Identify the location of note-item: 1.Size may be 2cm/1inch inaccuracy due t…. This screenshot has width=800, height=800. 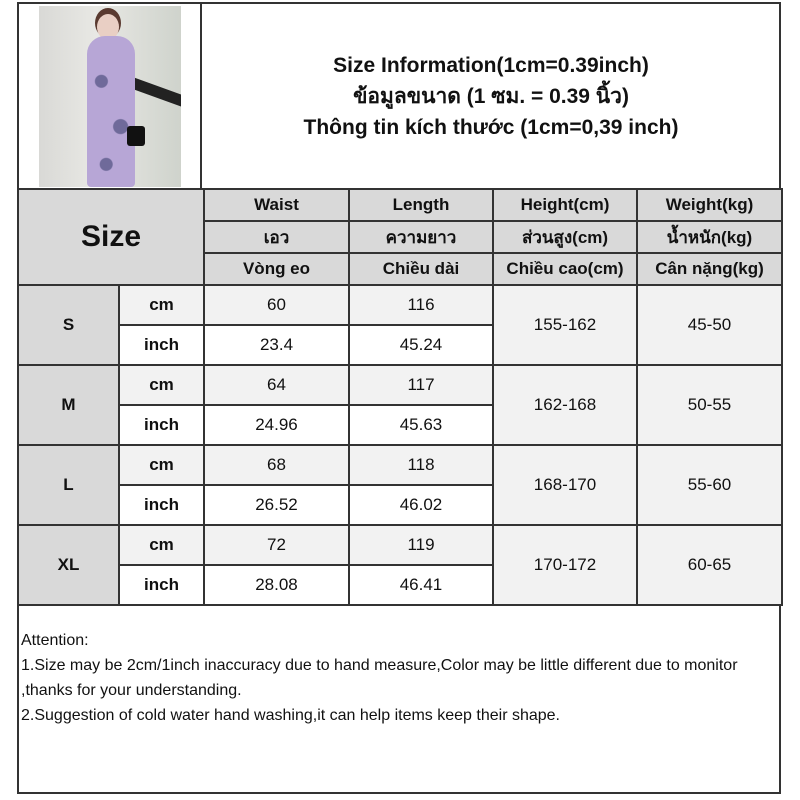
(379, 678).